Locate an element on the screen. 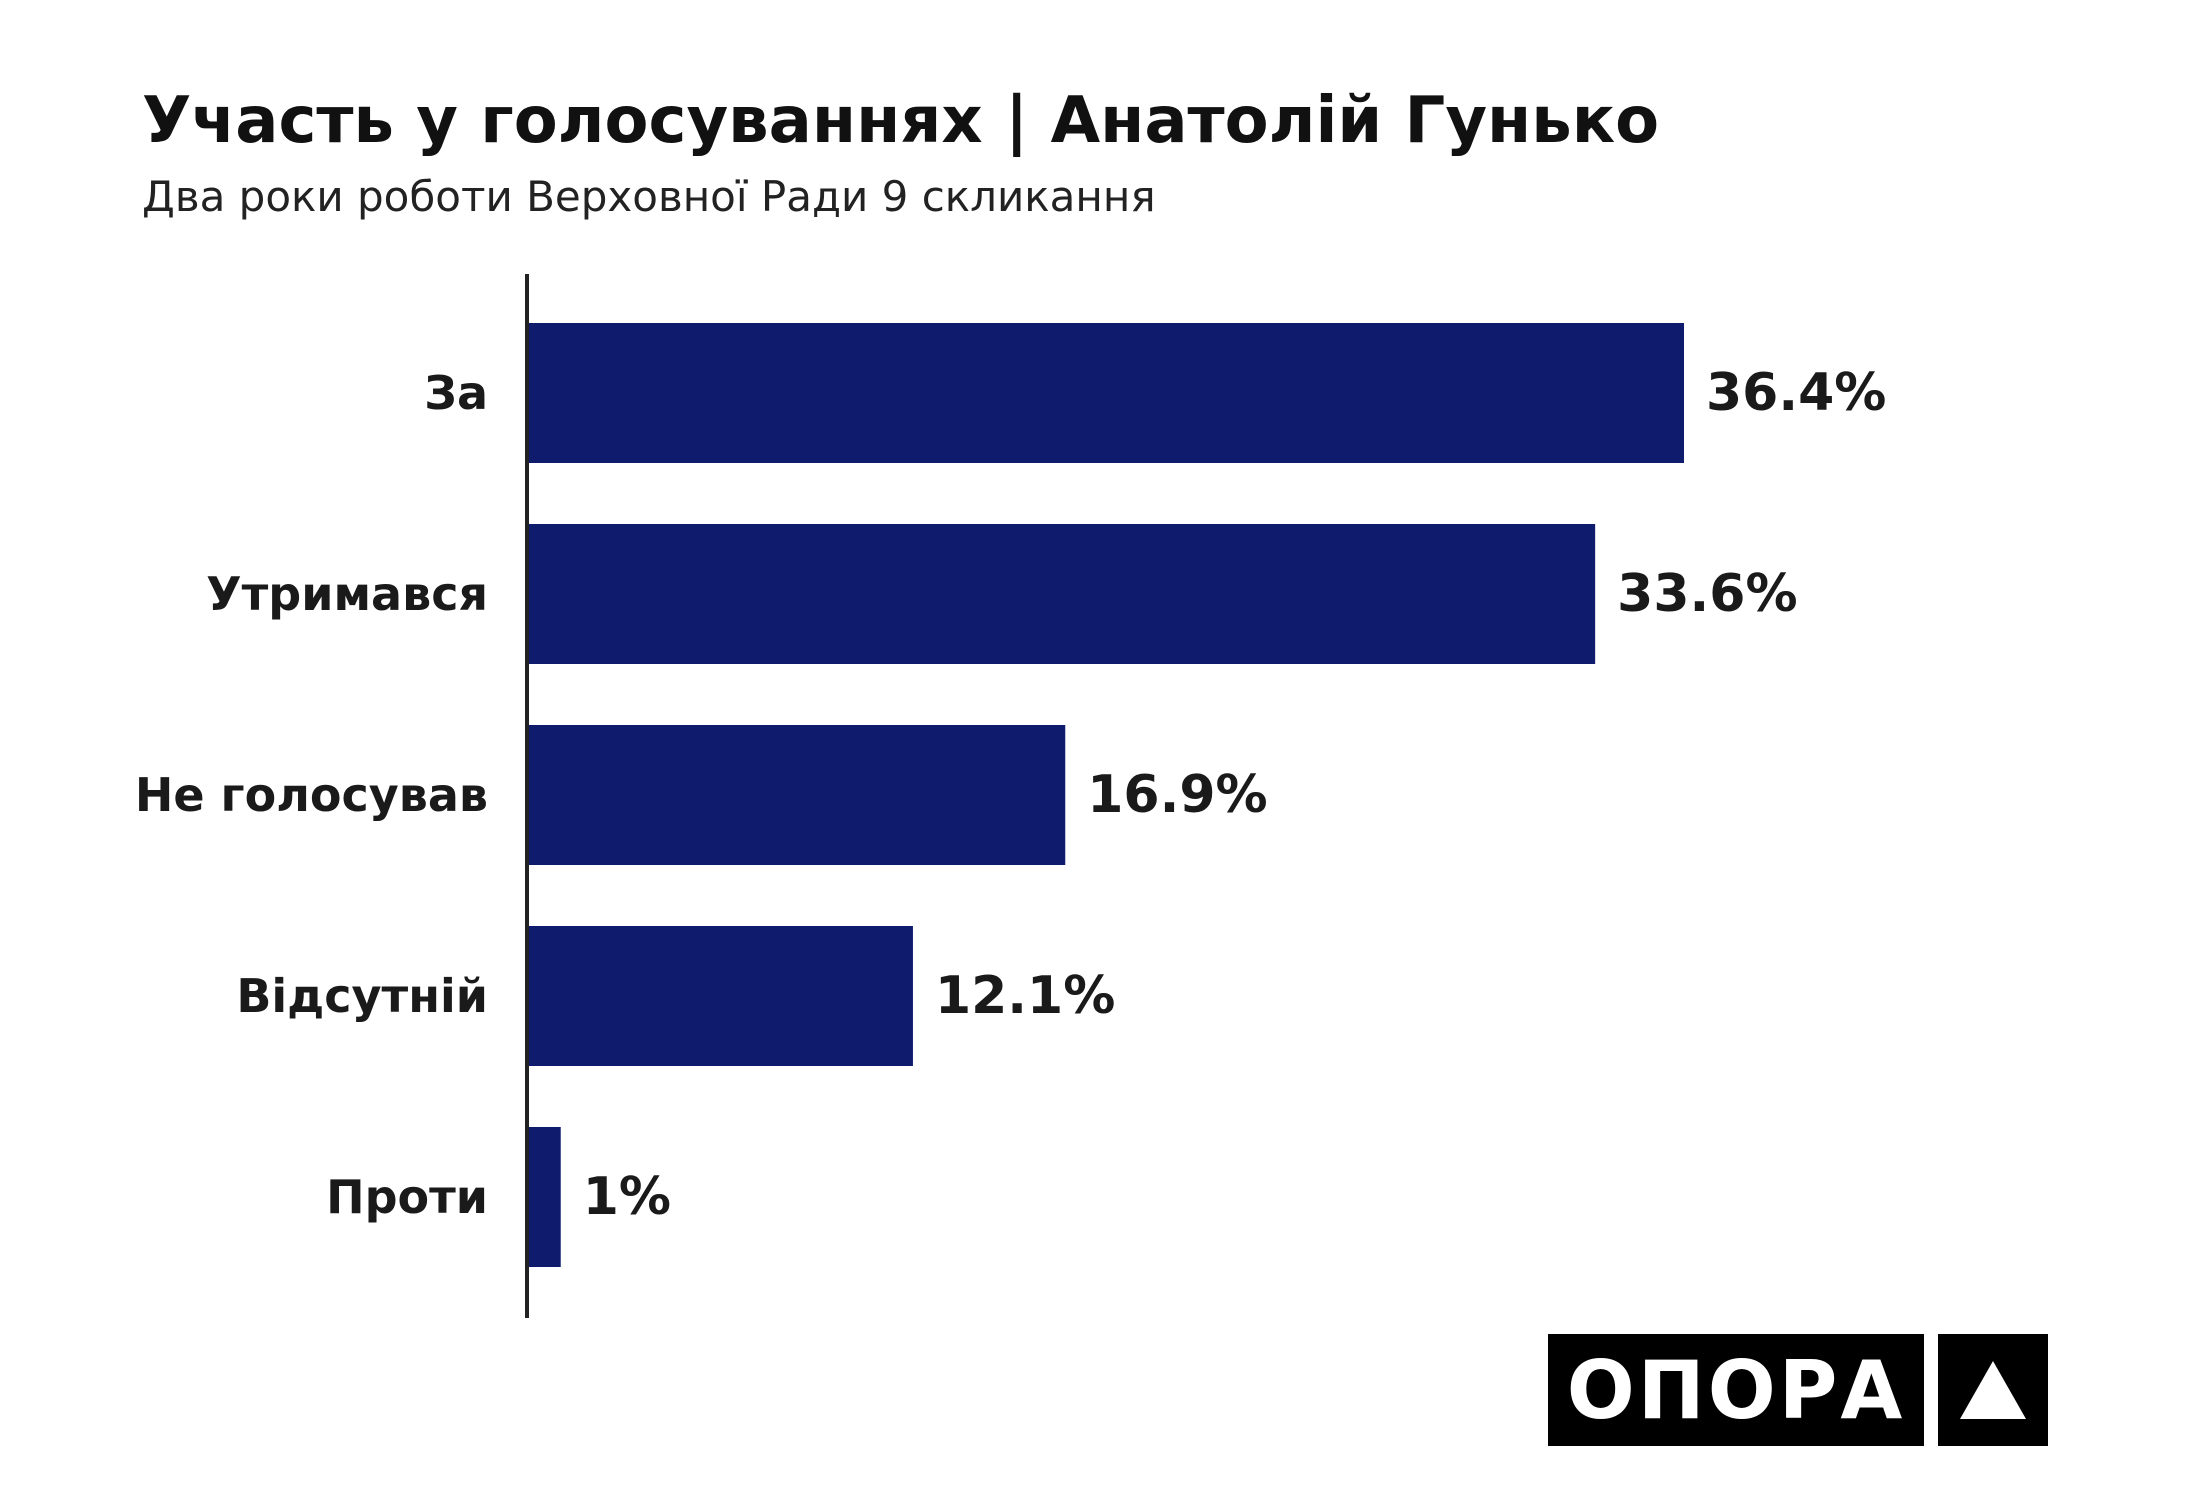  value-label-0: 36.4% is located at coordinates (1796, 393).